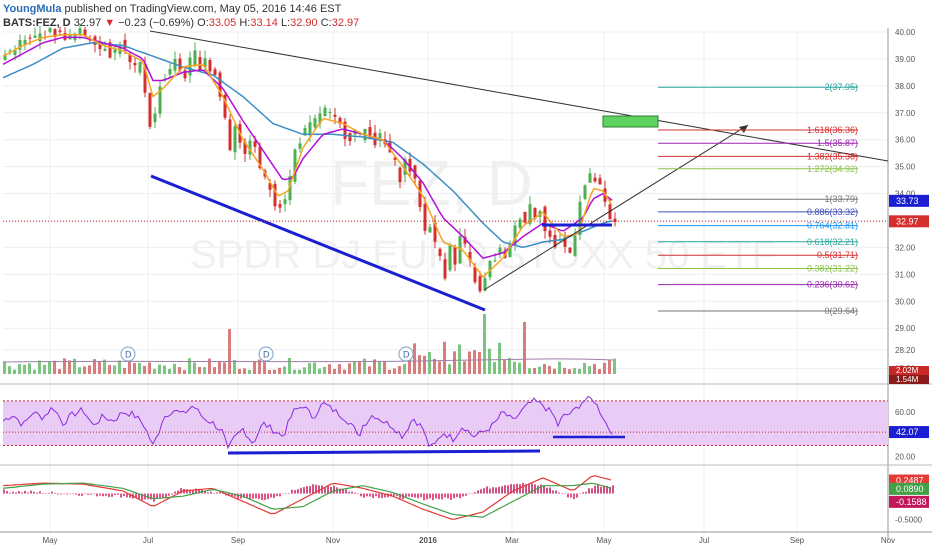 The image size is (932, 550). I want to click on price-axis-label: 34.00, so click(905, 194).